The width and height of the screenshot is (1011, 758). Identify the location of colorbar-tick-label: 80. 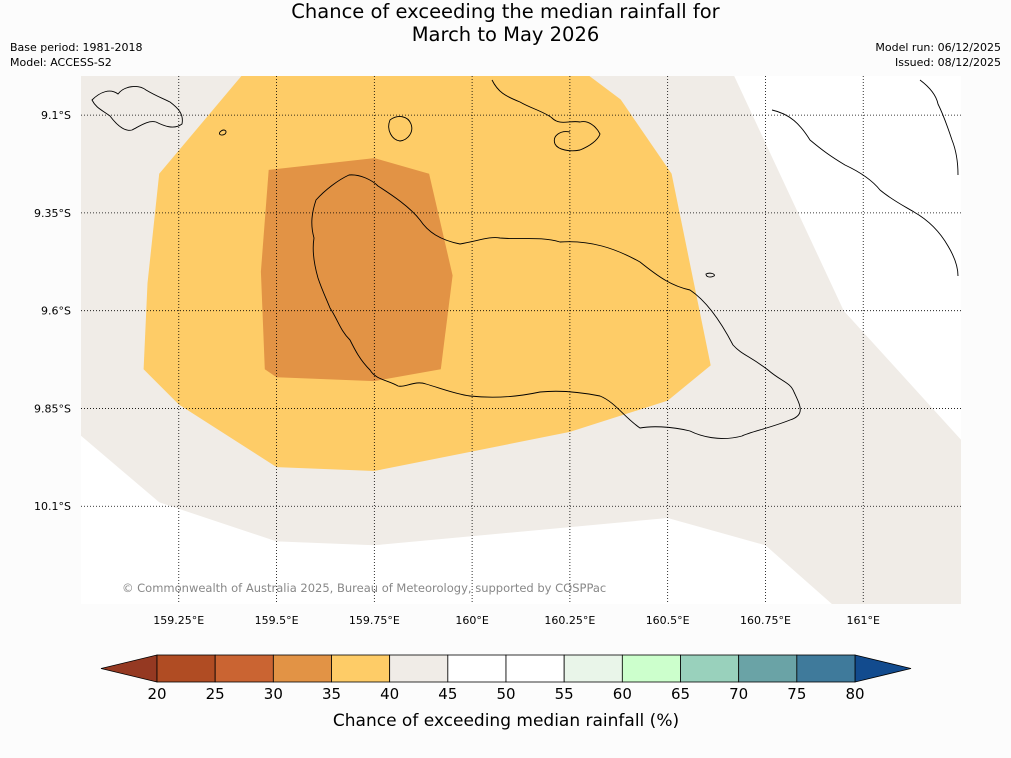
(854, 694).